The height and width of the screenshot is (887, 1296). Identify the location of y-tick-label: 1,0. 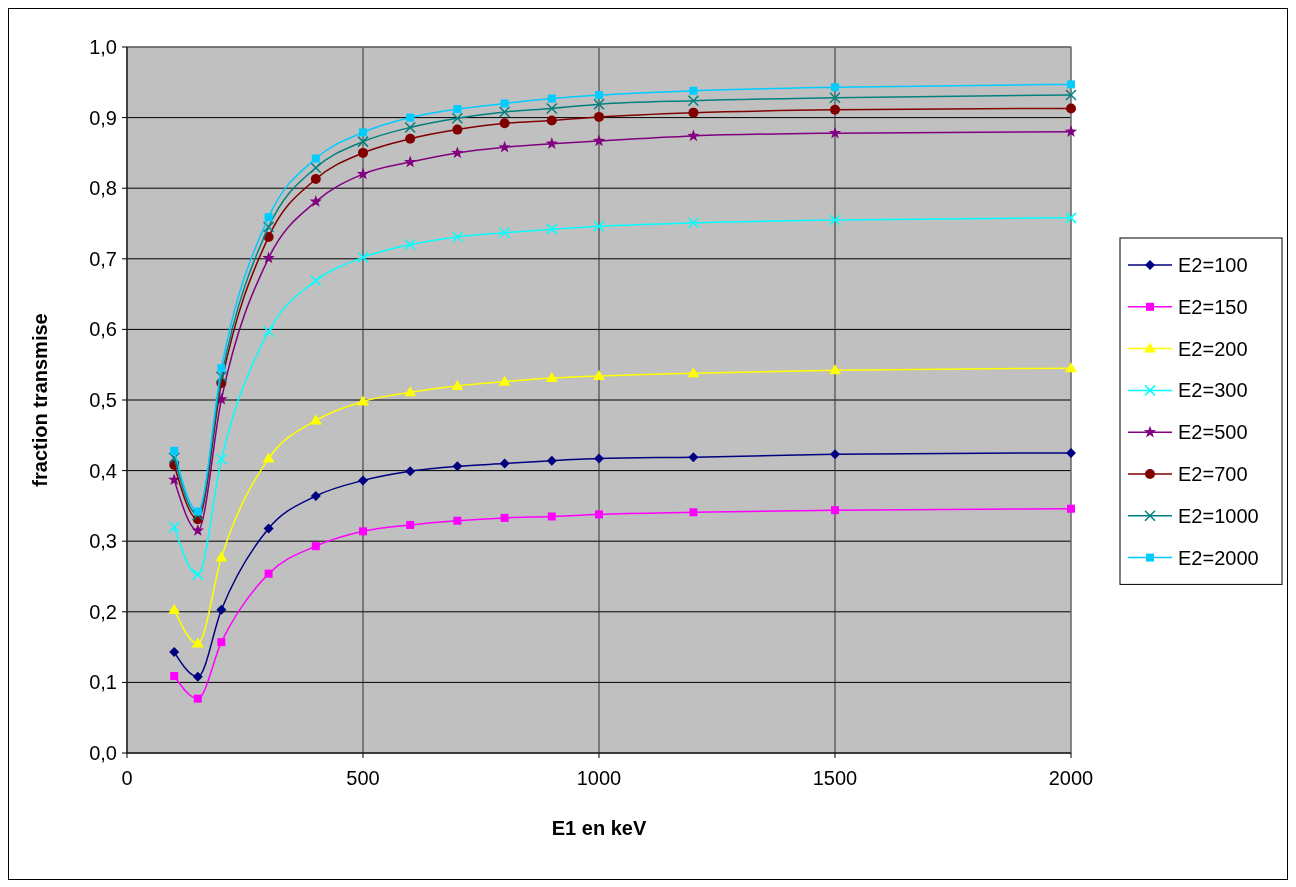
(103, 47).